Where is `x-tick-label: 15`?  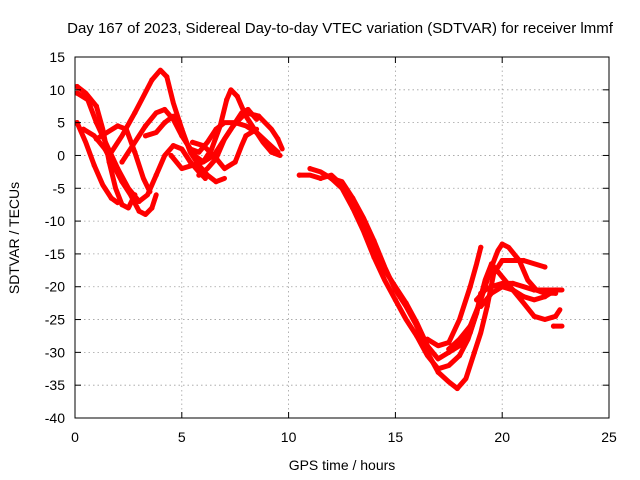
x-tick-label: 15 is located at coordinates (396, 437).